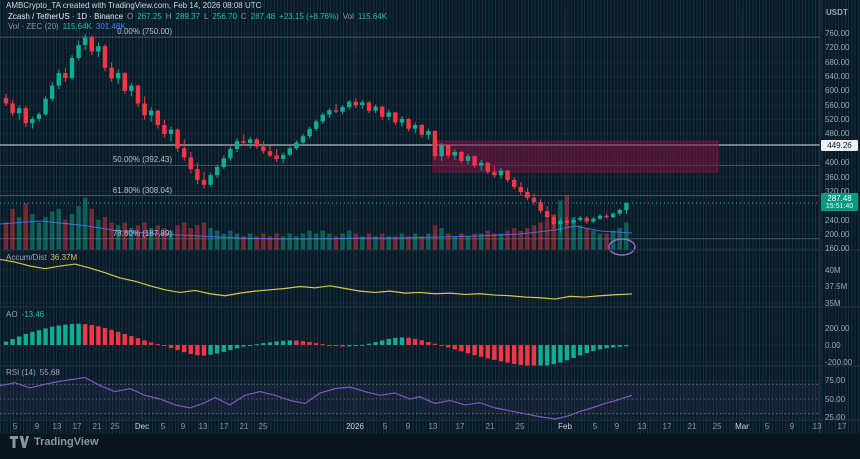 The image size is (860, 459). What do you see at coordinates (833, 303) in the screenshot?
I see `accum-axis-label: 35M` at bounding box center [833, 303].